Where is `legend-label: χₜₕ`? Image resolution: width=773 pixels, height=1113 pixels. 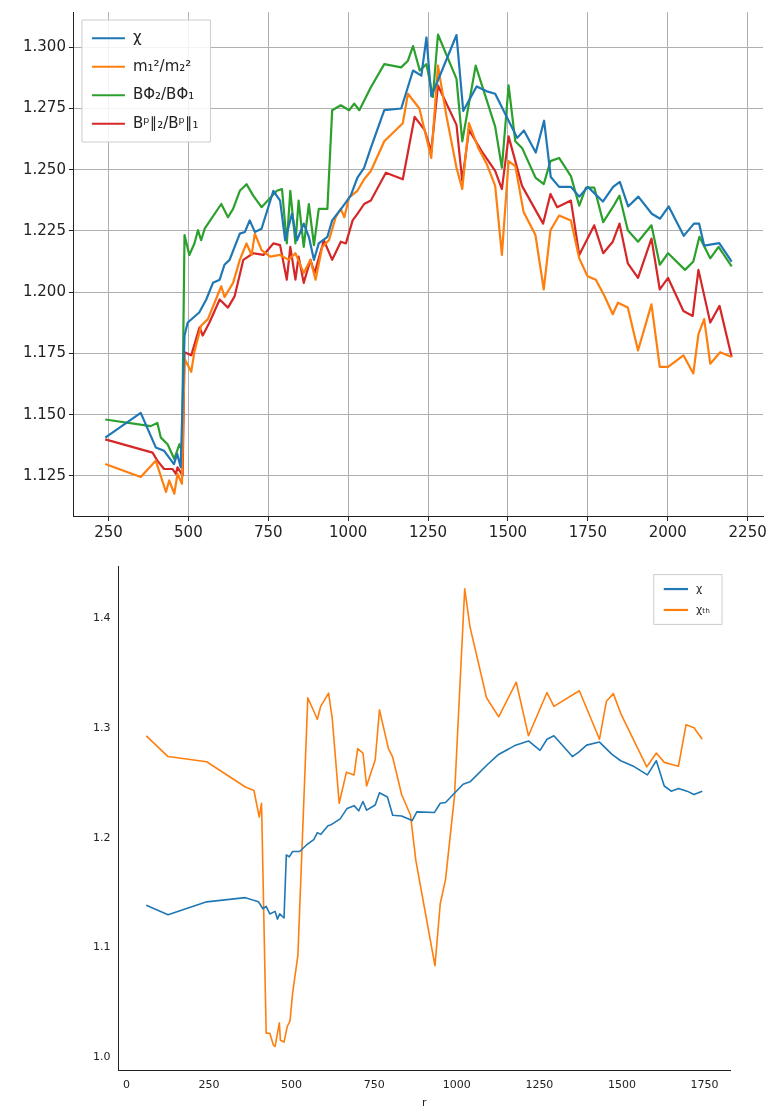
legend-label: χₜₕ is located at coordinates (702, 609).